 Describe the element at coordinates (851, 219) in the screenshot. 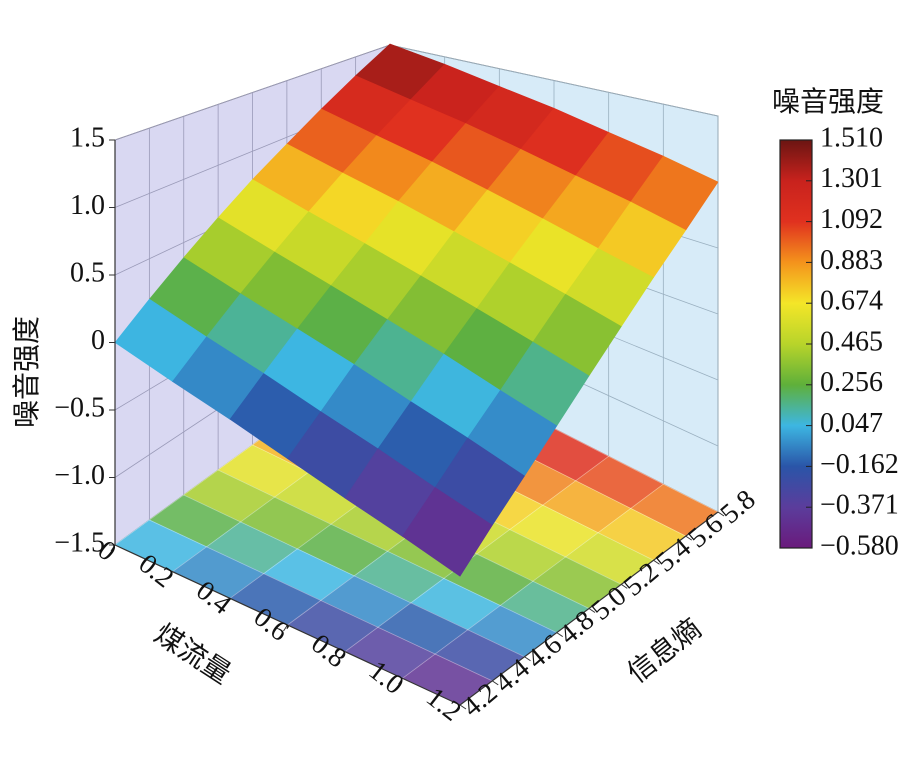

I see `colorbar-tick-label: 1.092` at that location.